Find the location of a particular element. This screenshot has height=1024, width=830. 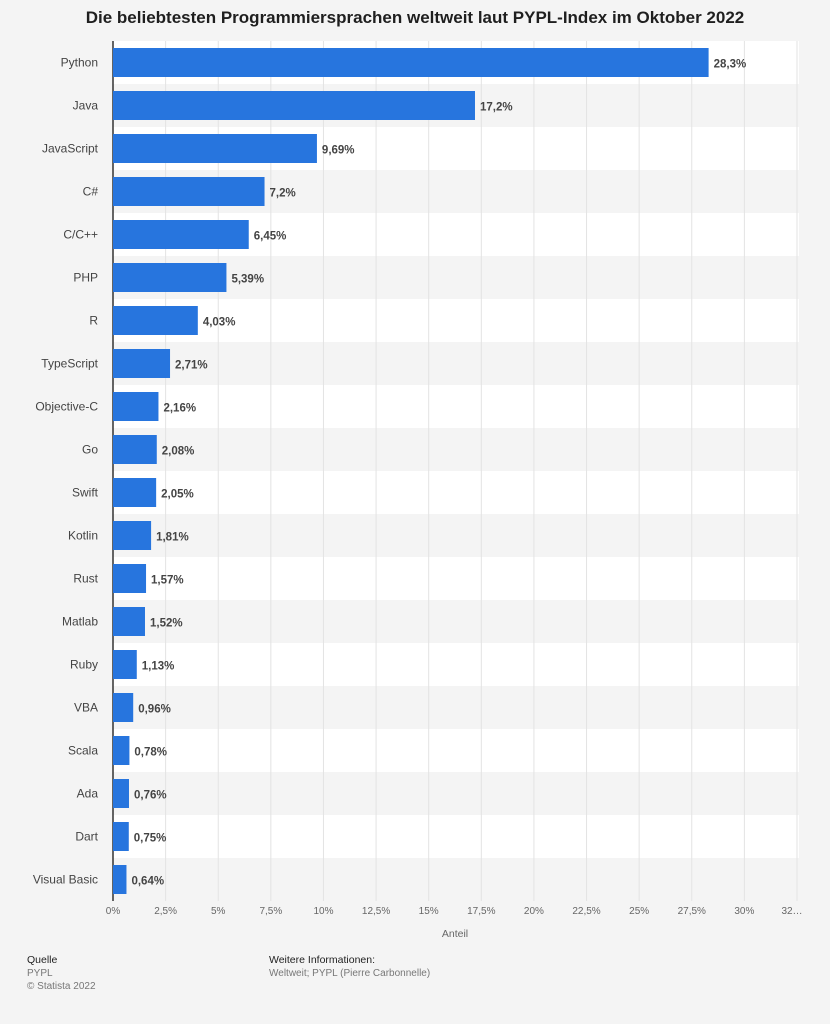

source-name: PYPL is located at coordinates (40, 973).